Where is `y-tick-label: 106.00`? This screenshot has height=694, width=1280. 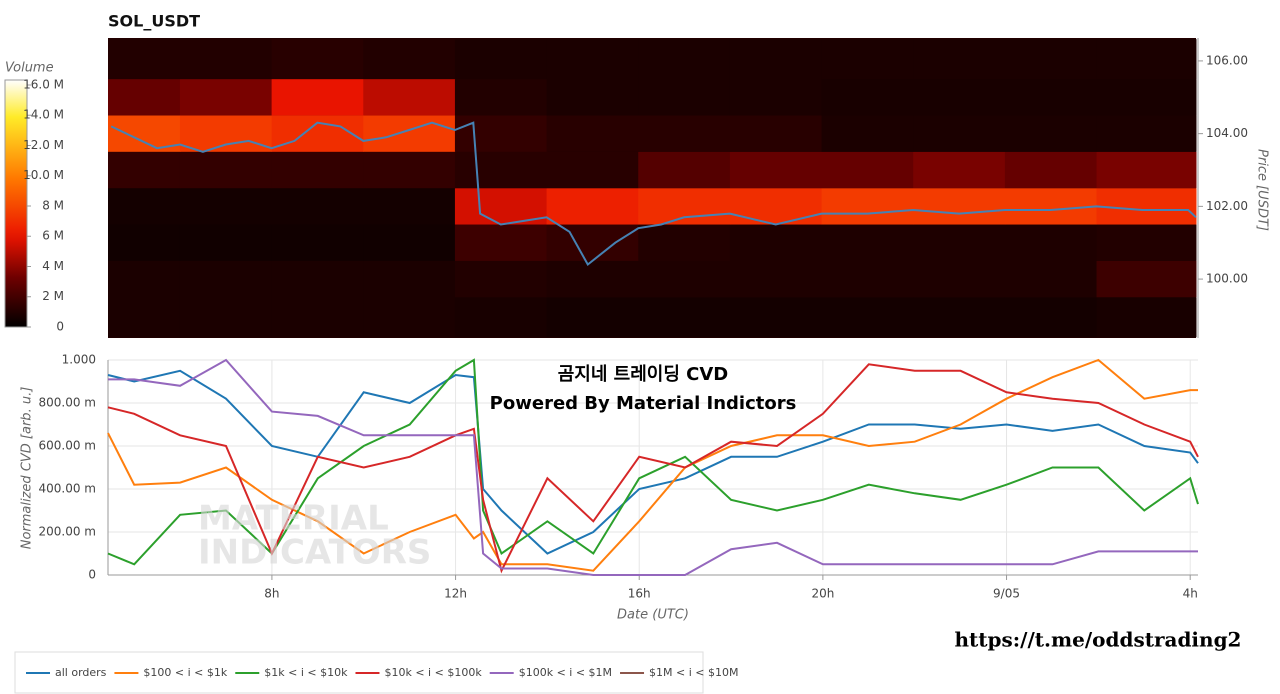
y-tick-label: 106.00 is located at coordinates (1227, 60).